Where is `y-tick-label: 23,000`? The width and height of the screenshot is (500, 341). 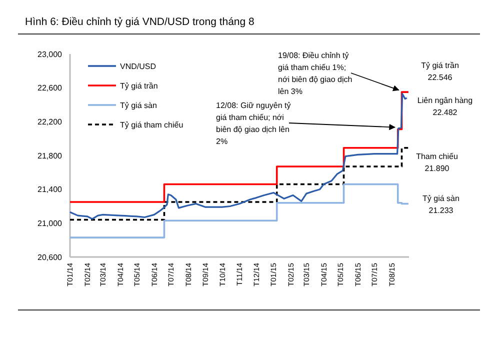
y-tick-label: 23,000 is located at coordinates (50, 54).